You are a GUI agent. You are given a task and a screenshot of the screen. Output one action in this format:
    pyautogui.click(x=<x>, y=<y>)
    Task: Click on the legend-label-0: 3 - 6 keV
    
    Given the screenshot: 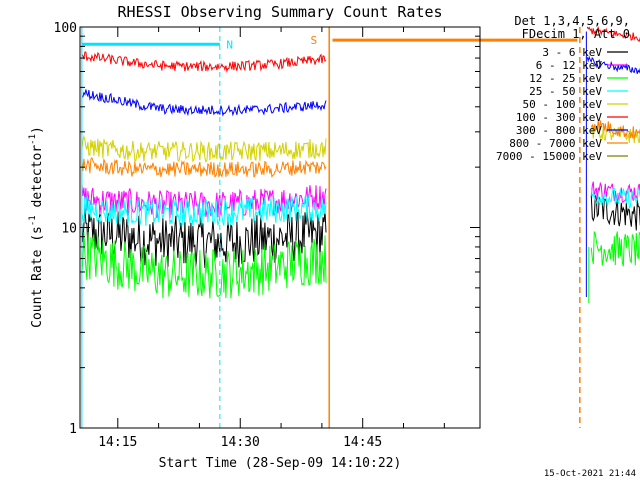 What is the action you would take?
    pyautogui.click(x=572, y=52)
    